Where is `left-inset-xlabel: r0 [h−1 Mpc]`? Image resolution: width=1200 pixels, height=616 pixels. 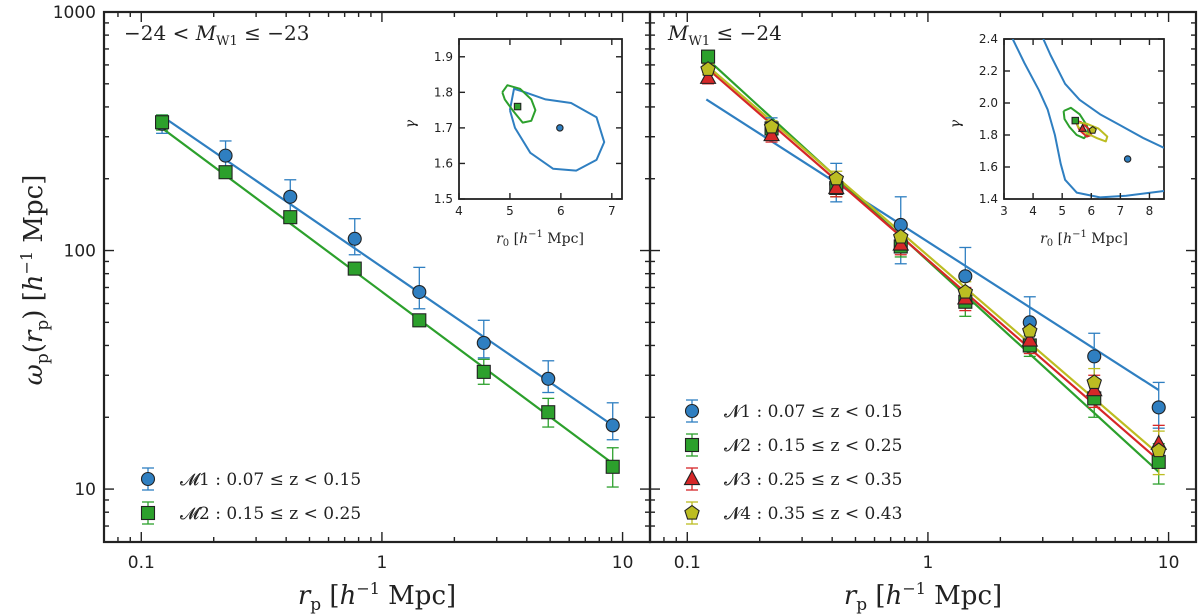 left-inset-xlabel: r0 [h−1 Mpc] is located at coordinates (540, 239).